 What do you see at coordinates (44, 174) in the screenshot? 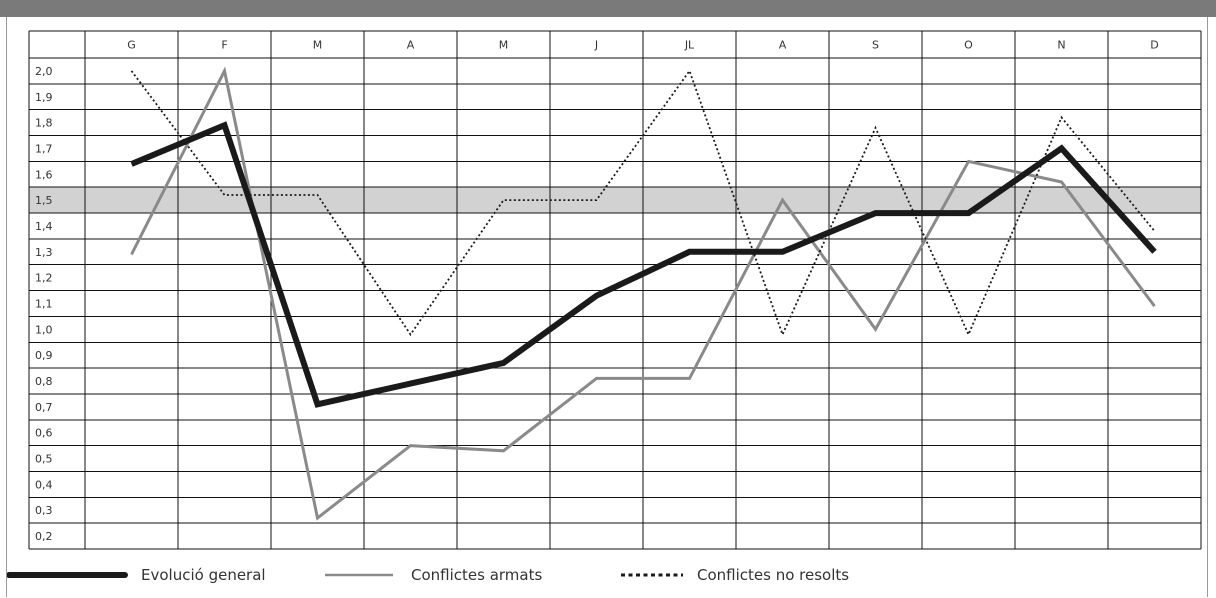
I see `y-tick-label: 1,6` at bounding box center [44, 174].